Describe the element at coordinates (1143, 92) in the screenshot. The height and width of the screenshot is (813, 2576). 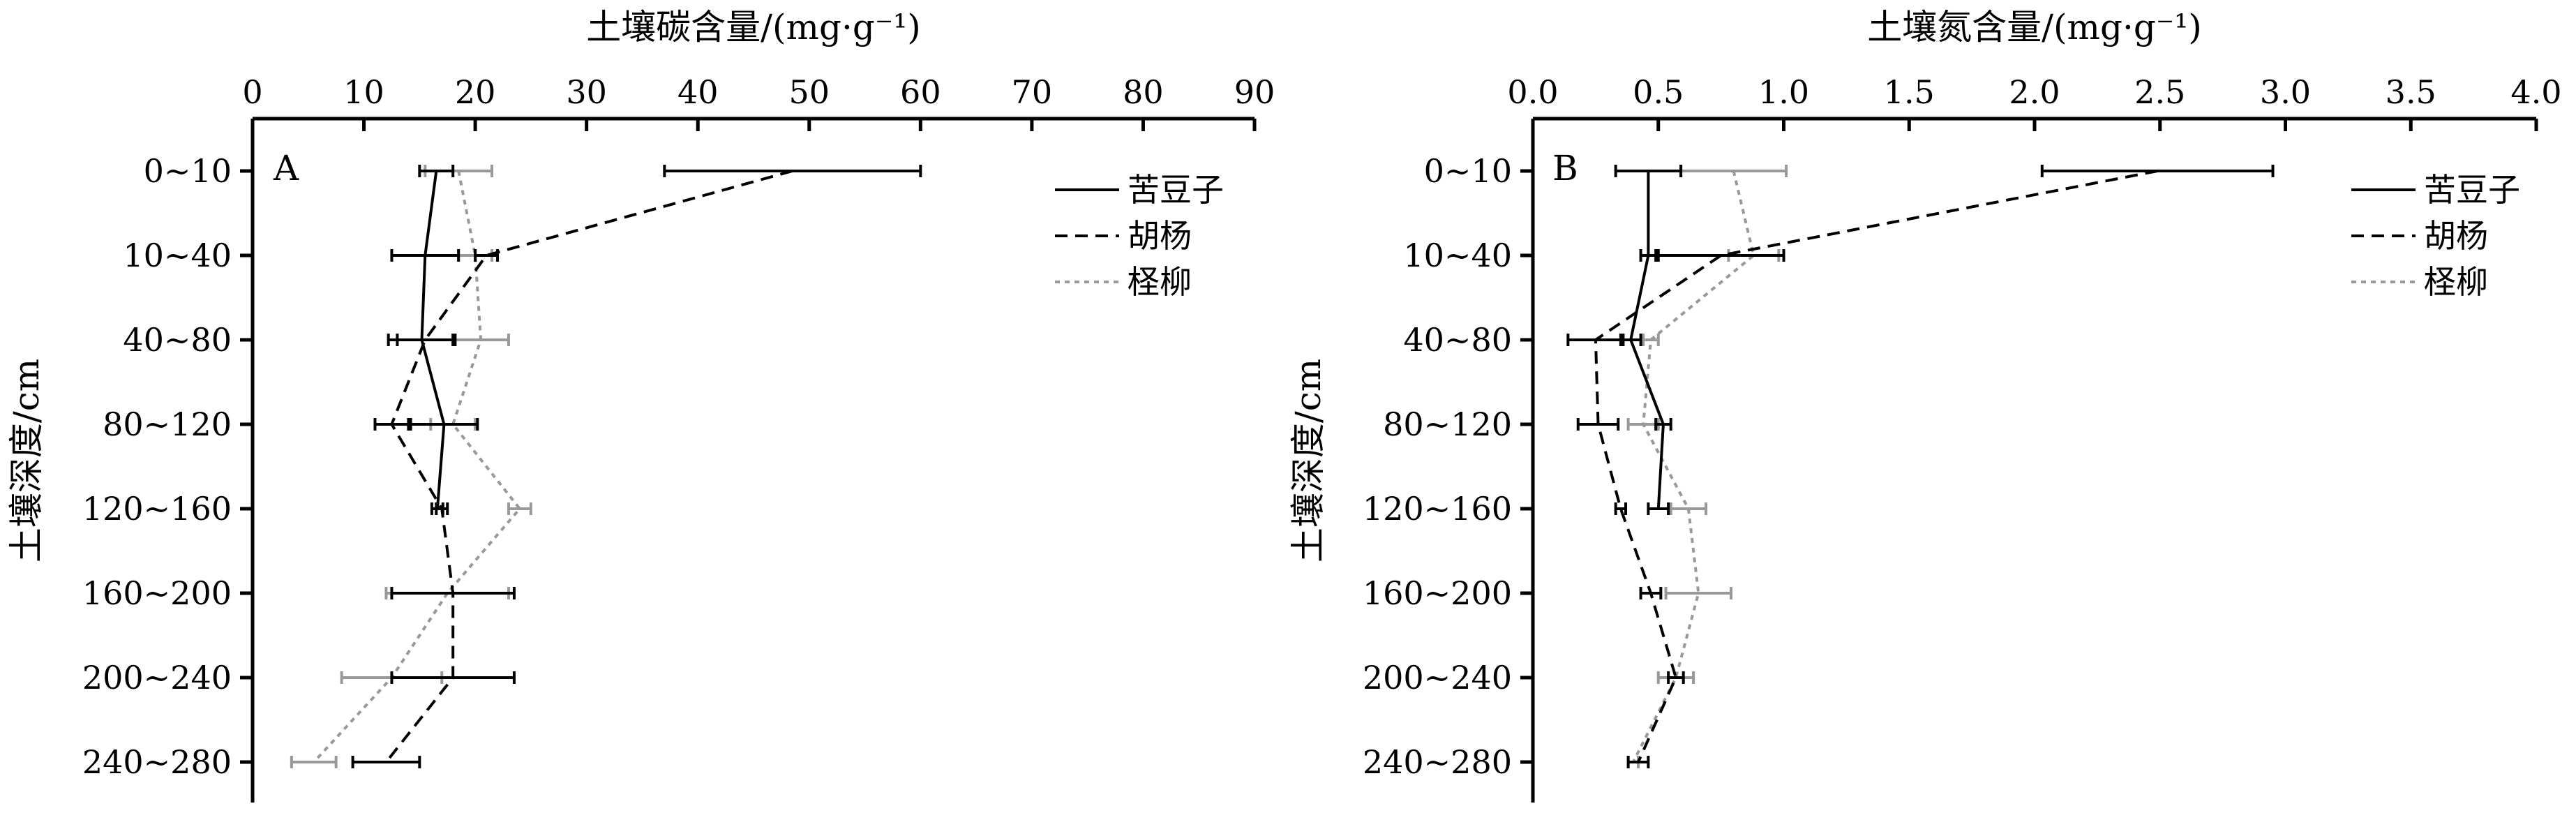
I see `x-tick-label: 80` at that location.